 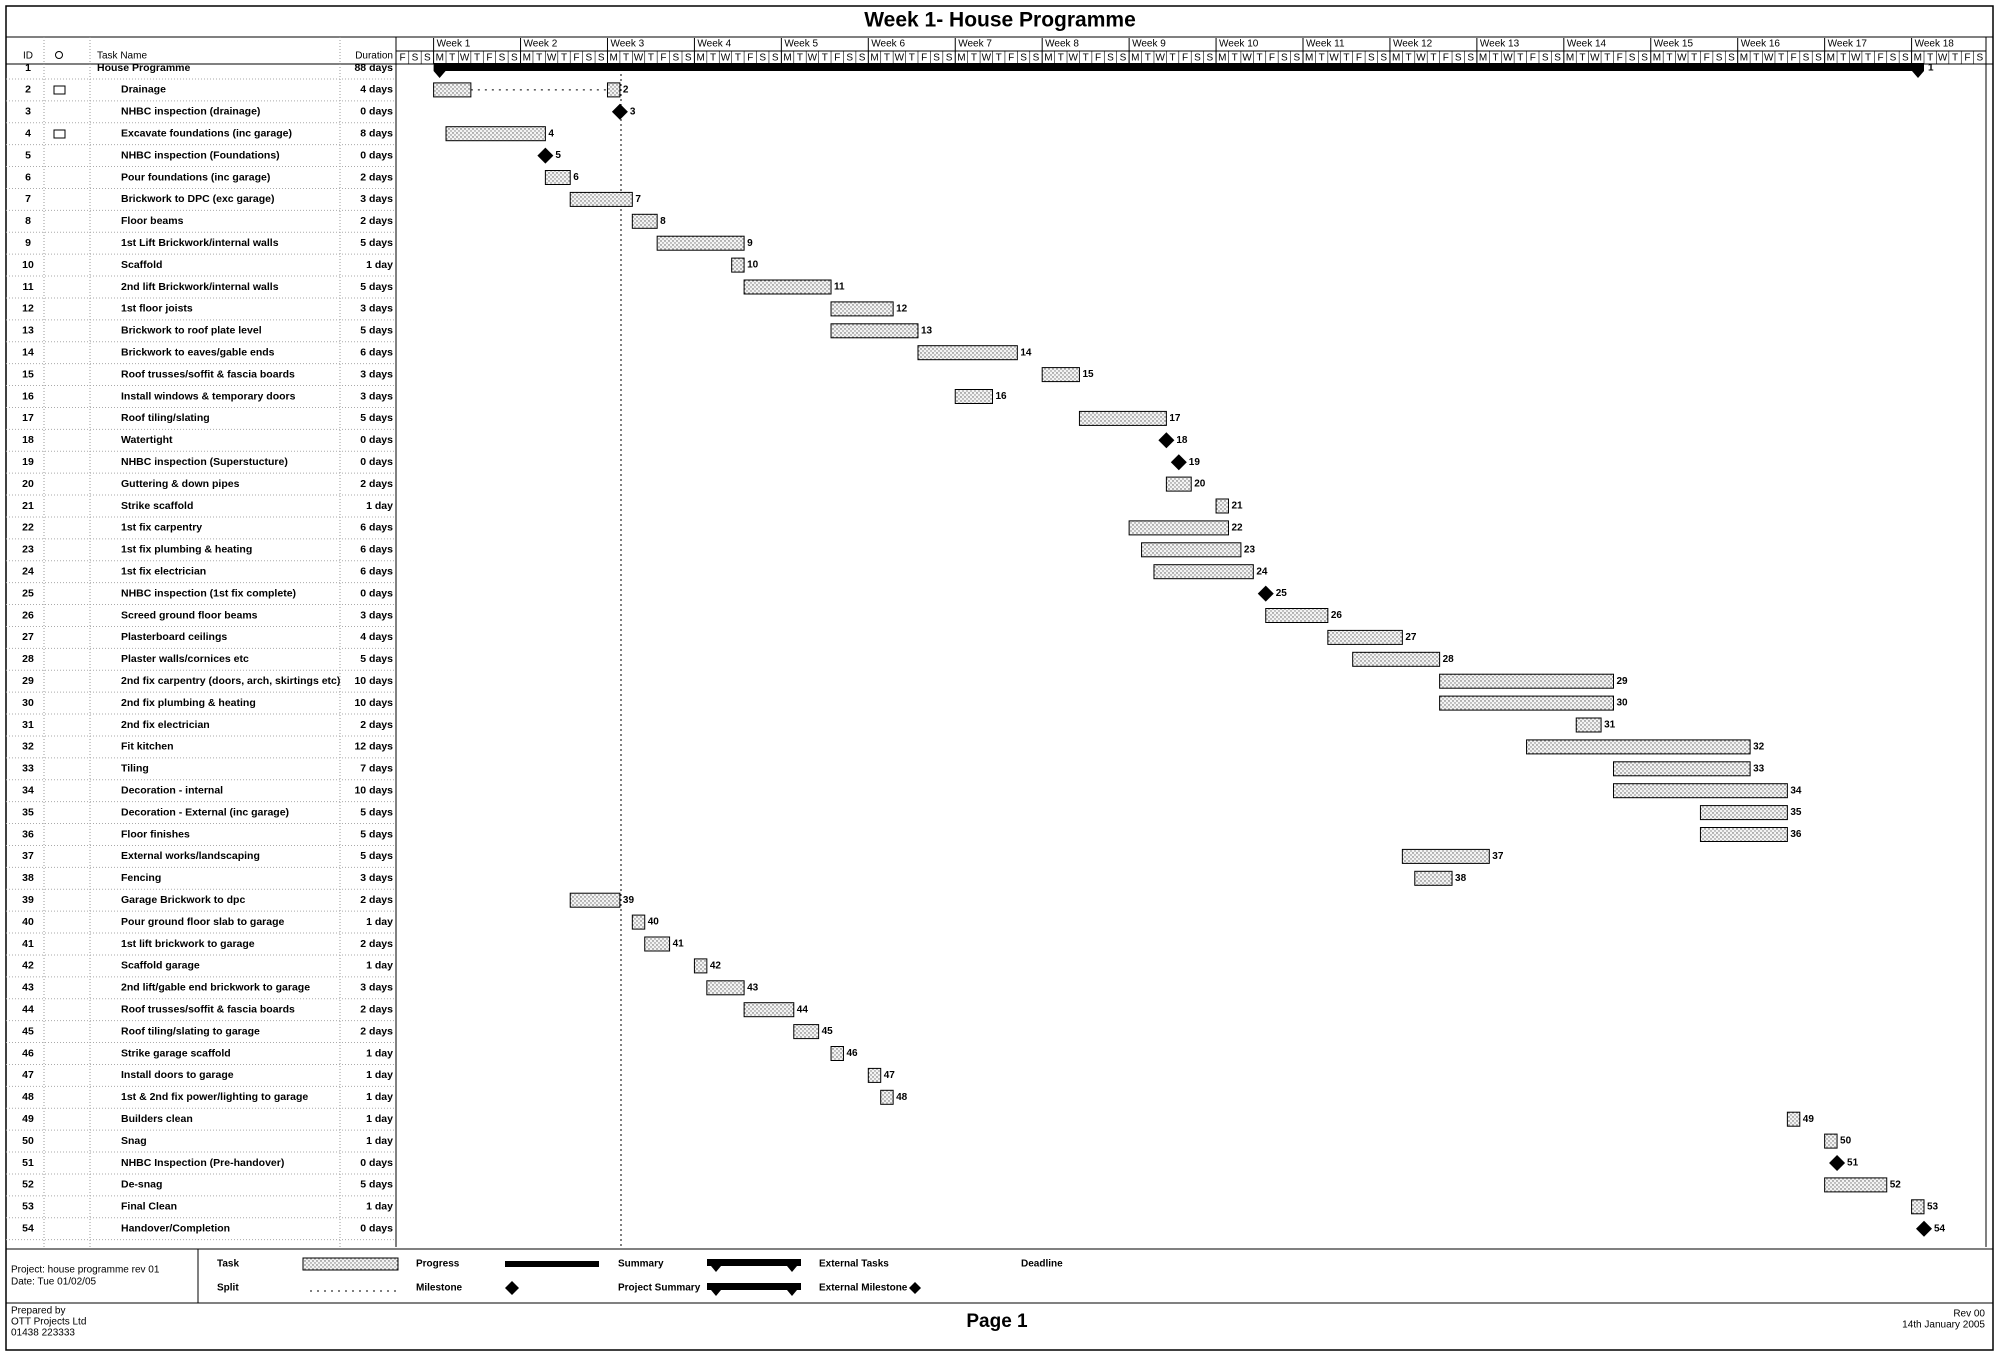 What do you see at coordinates (551, 133) in the screenshot?
I see `bar-label: 4` at bounding box center [551, 133].